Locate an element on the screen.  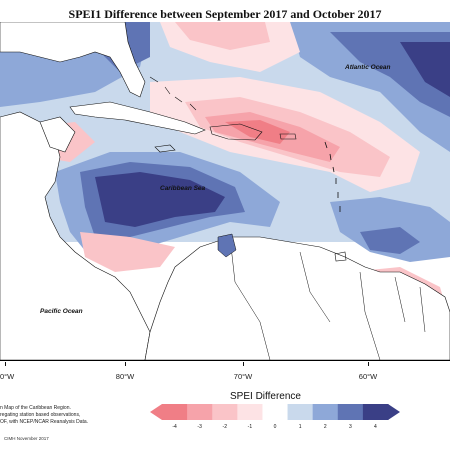
credit-text: CIMH November 2017 is located at coordinates (26, 438).